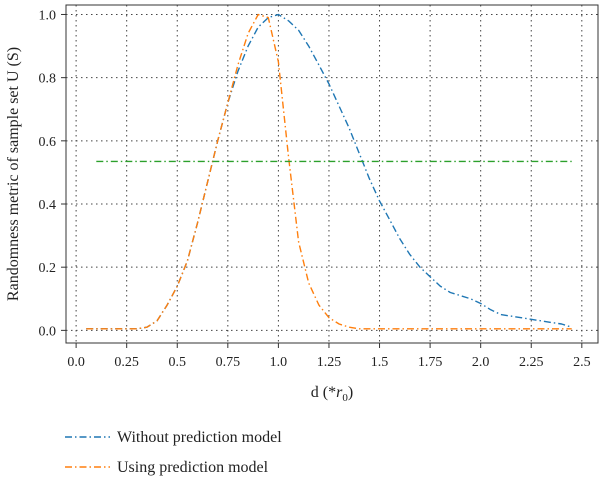 This screenshot has height=480, width=600. What do you see at coordinates (48, 268) in the screenshot?
I see `y-tick-label: 0.2` at bounding box center [48, 268].